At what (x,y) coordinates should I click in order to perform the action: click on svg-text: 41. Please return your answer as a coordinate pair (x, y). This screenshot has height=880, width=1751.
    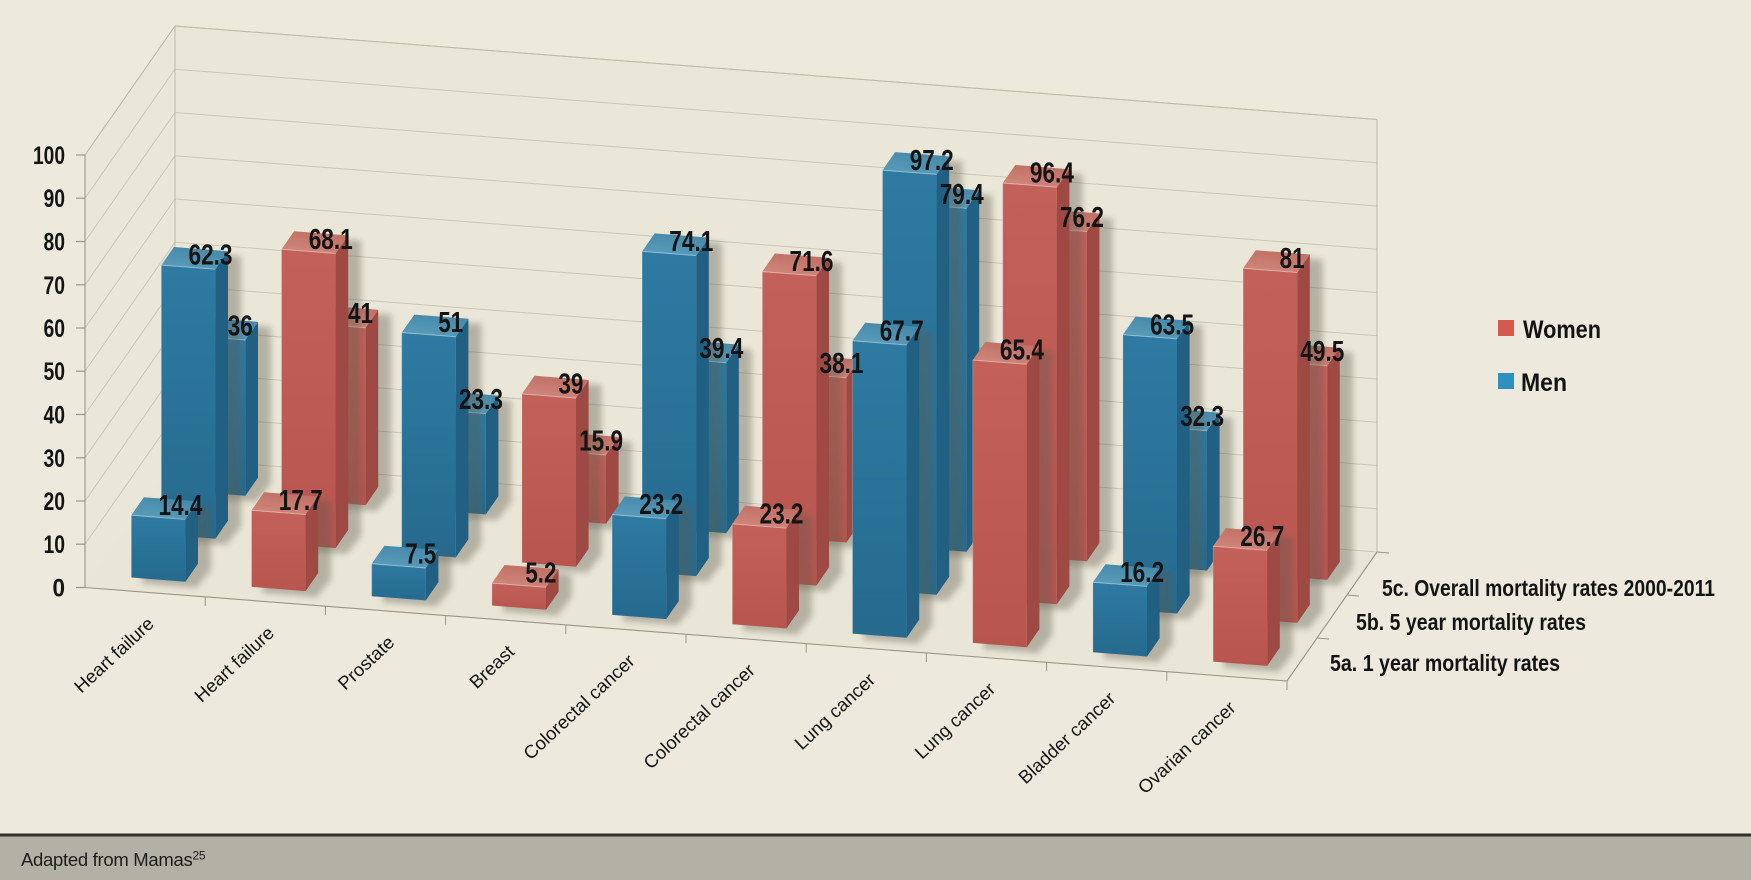
    Looking at the image, I should click on (360, 314).